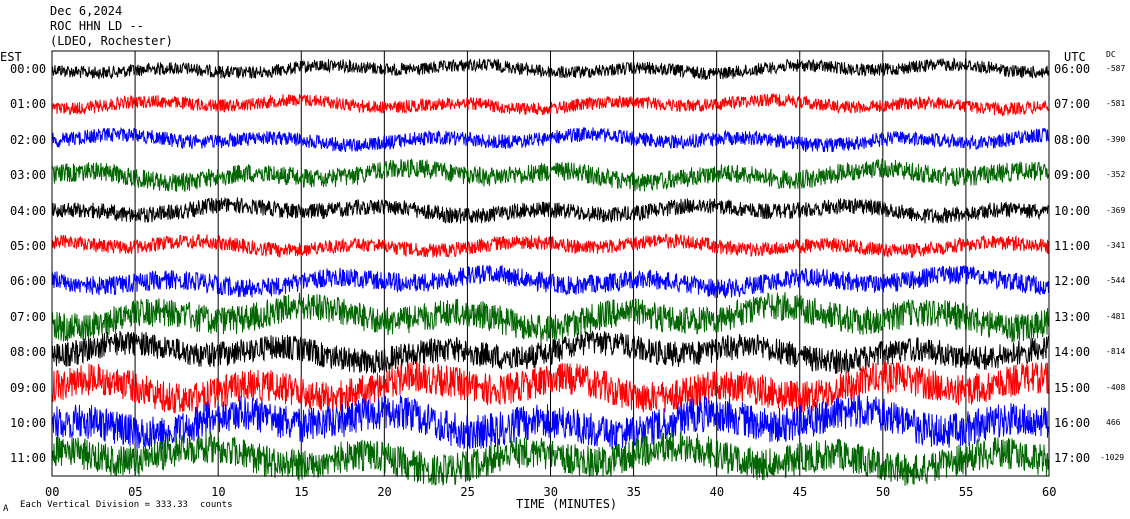 Image resolution: width=1130 pixels, height=519 pixels. I want to click on est-label: 02:00, so click(28, 139).